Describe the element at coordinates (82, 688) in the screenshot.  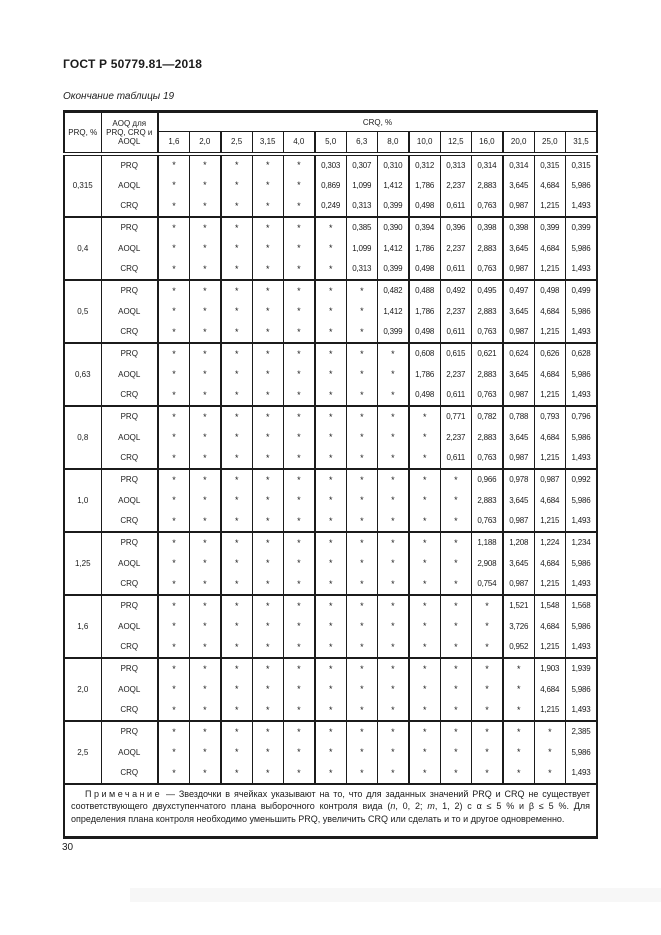
I see `prq-value-cell: 2,0` at that location.